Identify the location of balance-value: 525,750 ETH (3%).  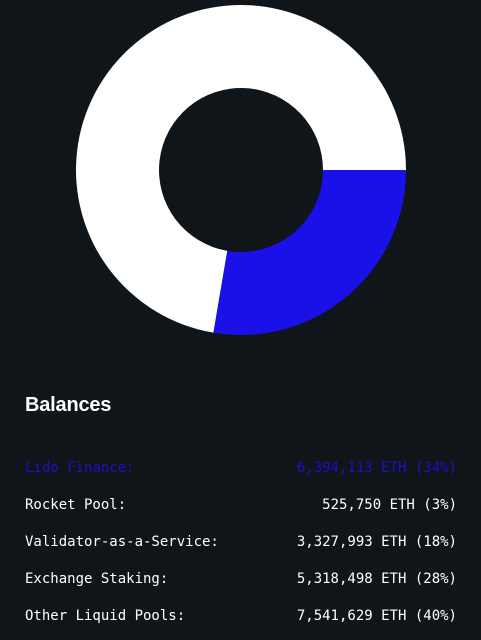
(389, 505).